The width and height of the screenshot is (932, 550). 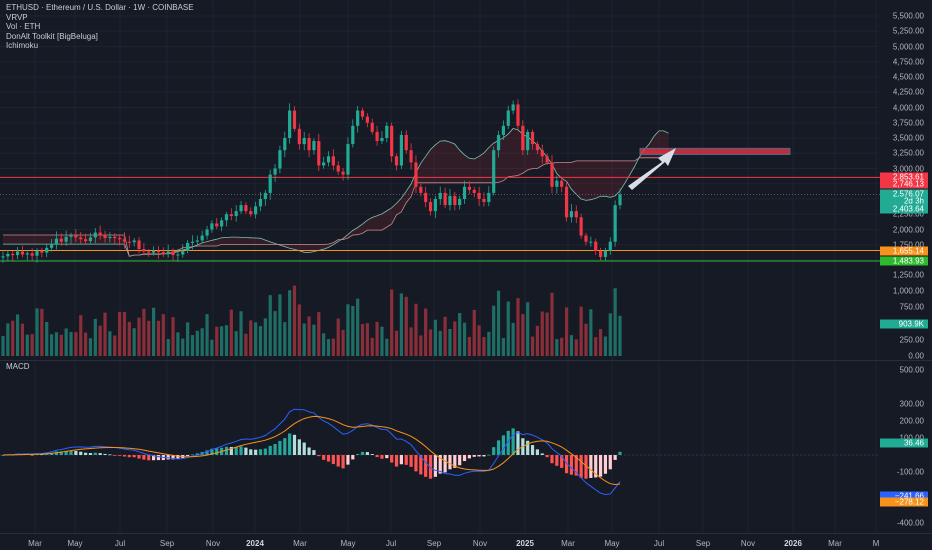 What do you see at coordinates (911, 370) in the screenshot?
I see `macd-axis-label: 500.00` at bounding box center [911, 370].